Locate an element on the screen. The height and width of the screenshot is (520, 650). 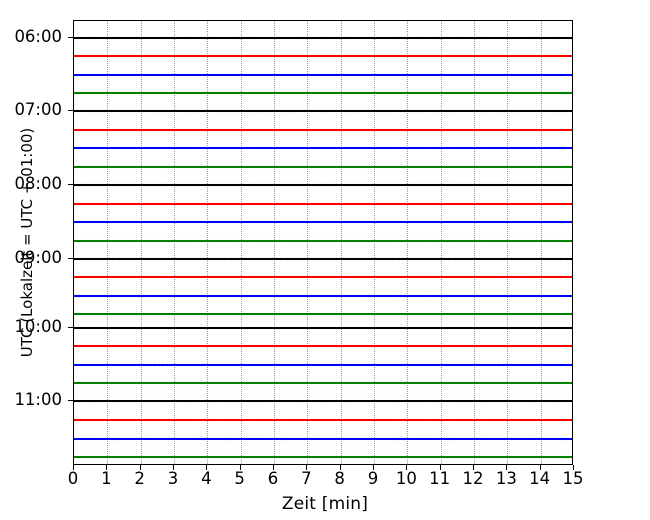
x-axis-tick-label: 4 is located at coordinates (206, 478).